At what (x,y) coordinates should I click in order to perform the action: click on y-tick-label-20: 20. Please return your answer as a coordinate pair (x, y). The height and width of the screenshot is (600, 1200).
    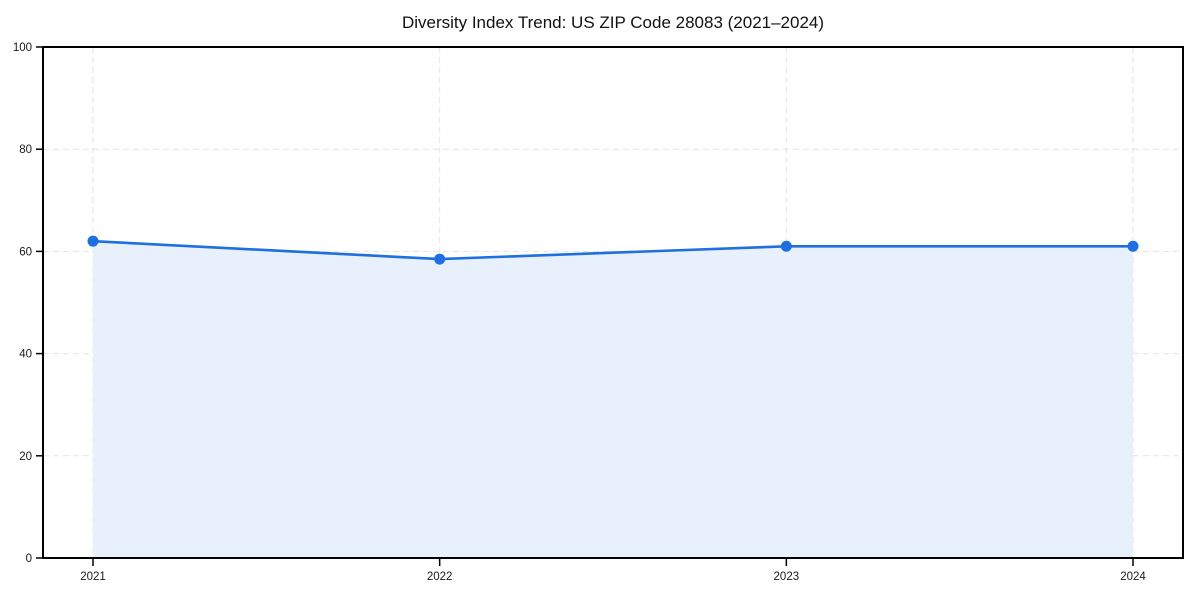
    Looking at the image, I should click on (25, 457).